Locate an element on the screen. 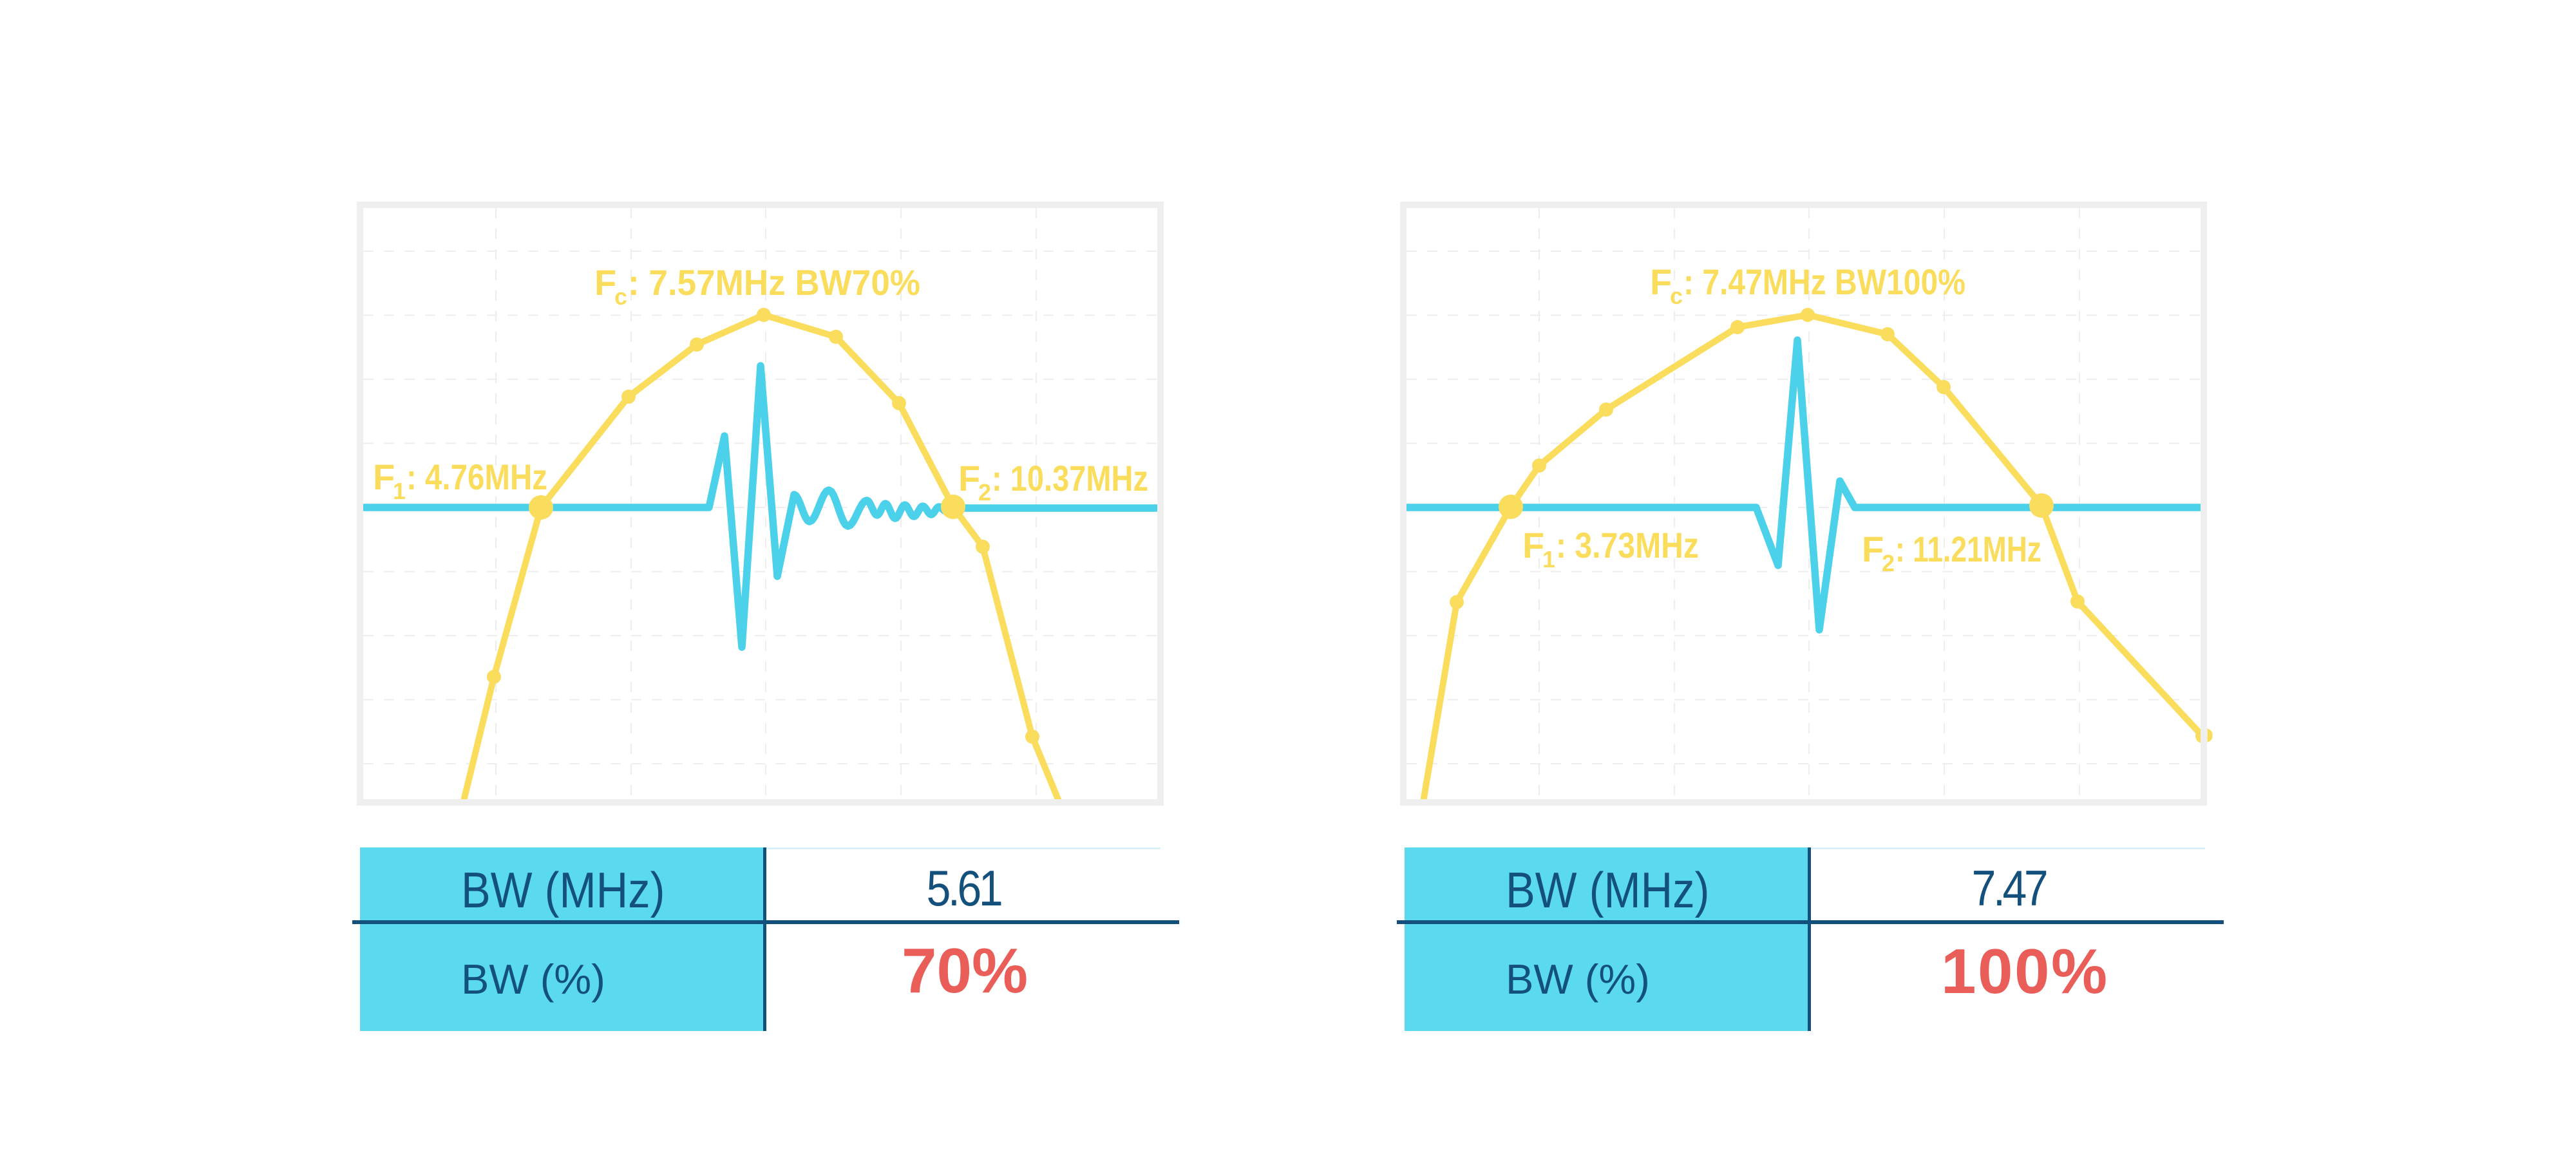 Image resolution: width=2576 pixels, height=1154 pixels. svg-text:: 7.57MHz BW70%: : 7.57MHz BW70% is located at coordinates (774, 282).